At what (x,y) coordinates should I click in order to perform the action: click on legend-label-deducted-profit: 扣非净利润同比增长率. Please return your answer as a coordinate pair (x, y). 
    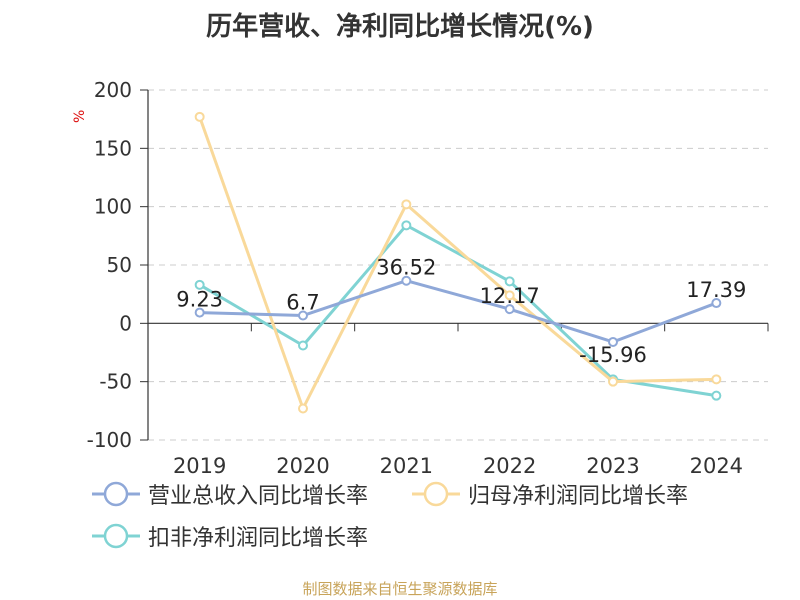
    Looking at the image, I should click on (258, 538).